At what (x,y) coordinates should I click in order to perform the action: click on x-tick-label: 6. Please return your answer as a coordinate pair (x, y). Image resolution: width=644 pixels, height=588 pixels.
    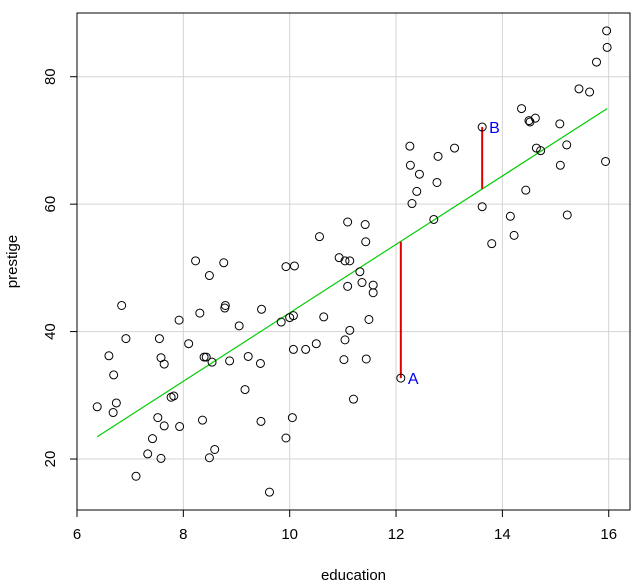
    Looking at the image, I should click on (77, 534).